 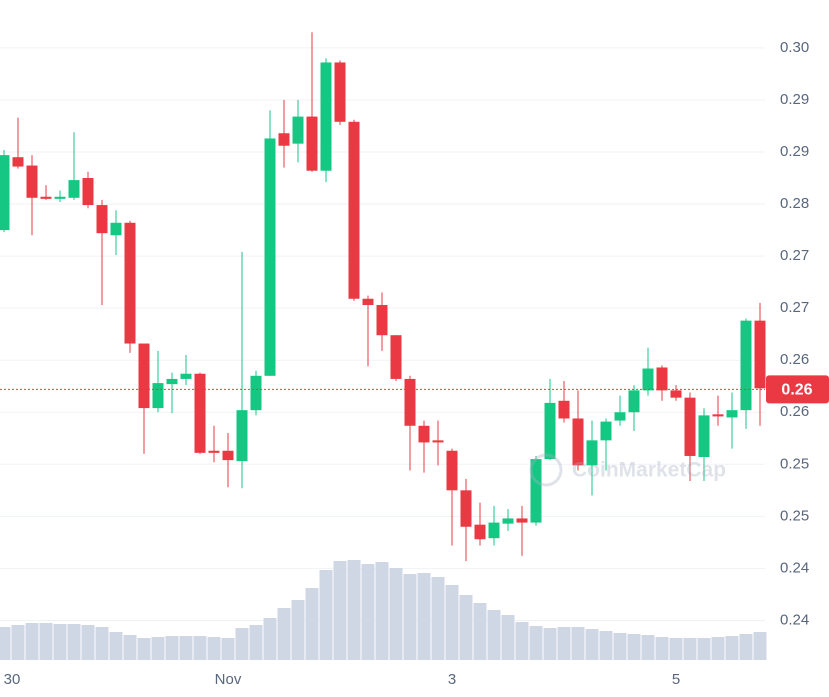 What do you see at coordinates (383, 610) in the screenshot?
I see `volume-bars` at bounding box center [383, 610].